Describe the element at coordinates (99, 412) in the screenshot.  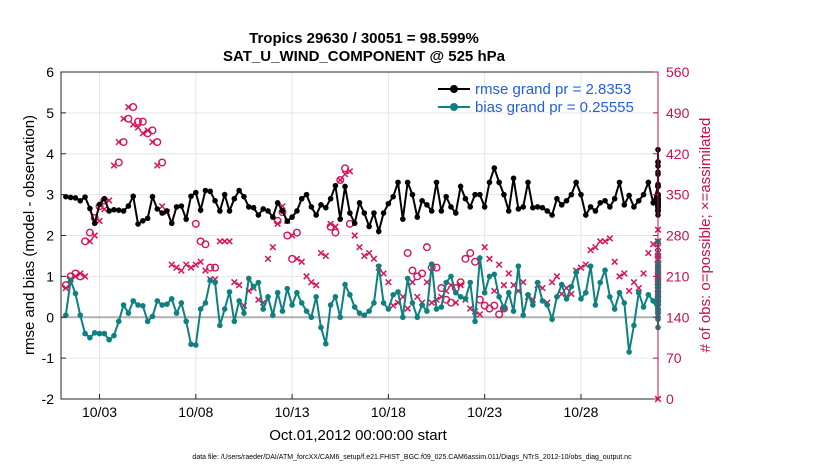
I see `x-tick-label: 10/03` at that location.